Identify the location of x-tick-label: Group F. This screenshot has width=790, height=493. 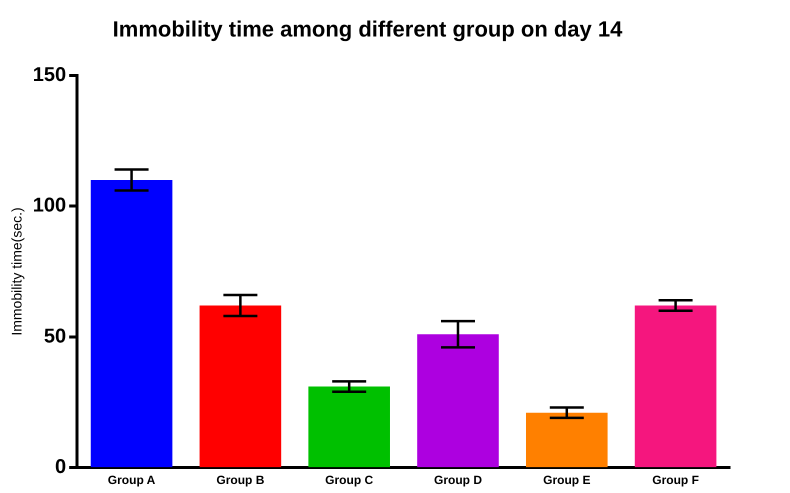
(675, 480).